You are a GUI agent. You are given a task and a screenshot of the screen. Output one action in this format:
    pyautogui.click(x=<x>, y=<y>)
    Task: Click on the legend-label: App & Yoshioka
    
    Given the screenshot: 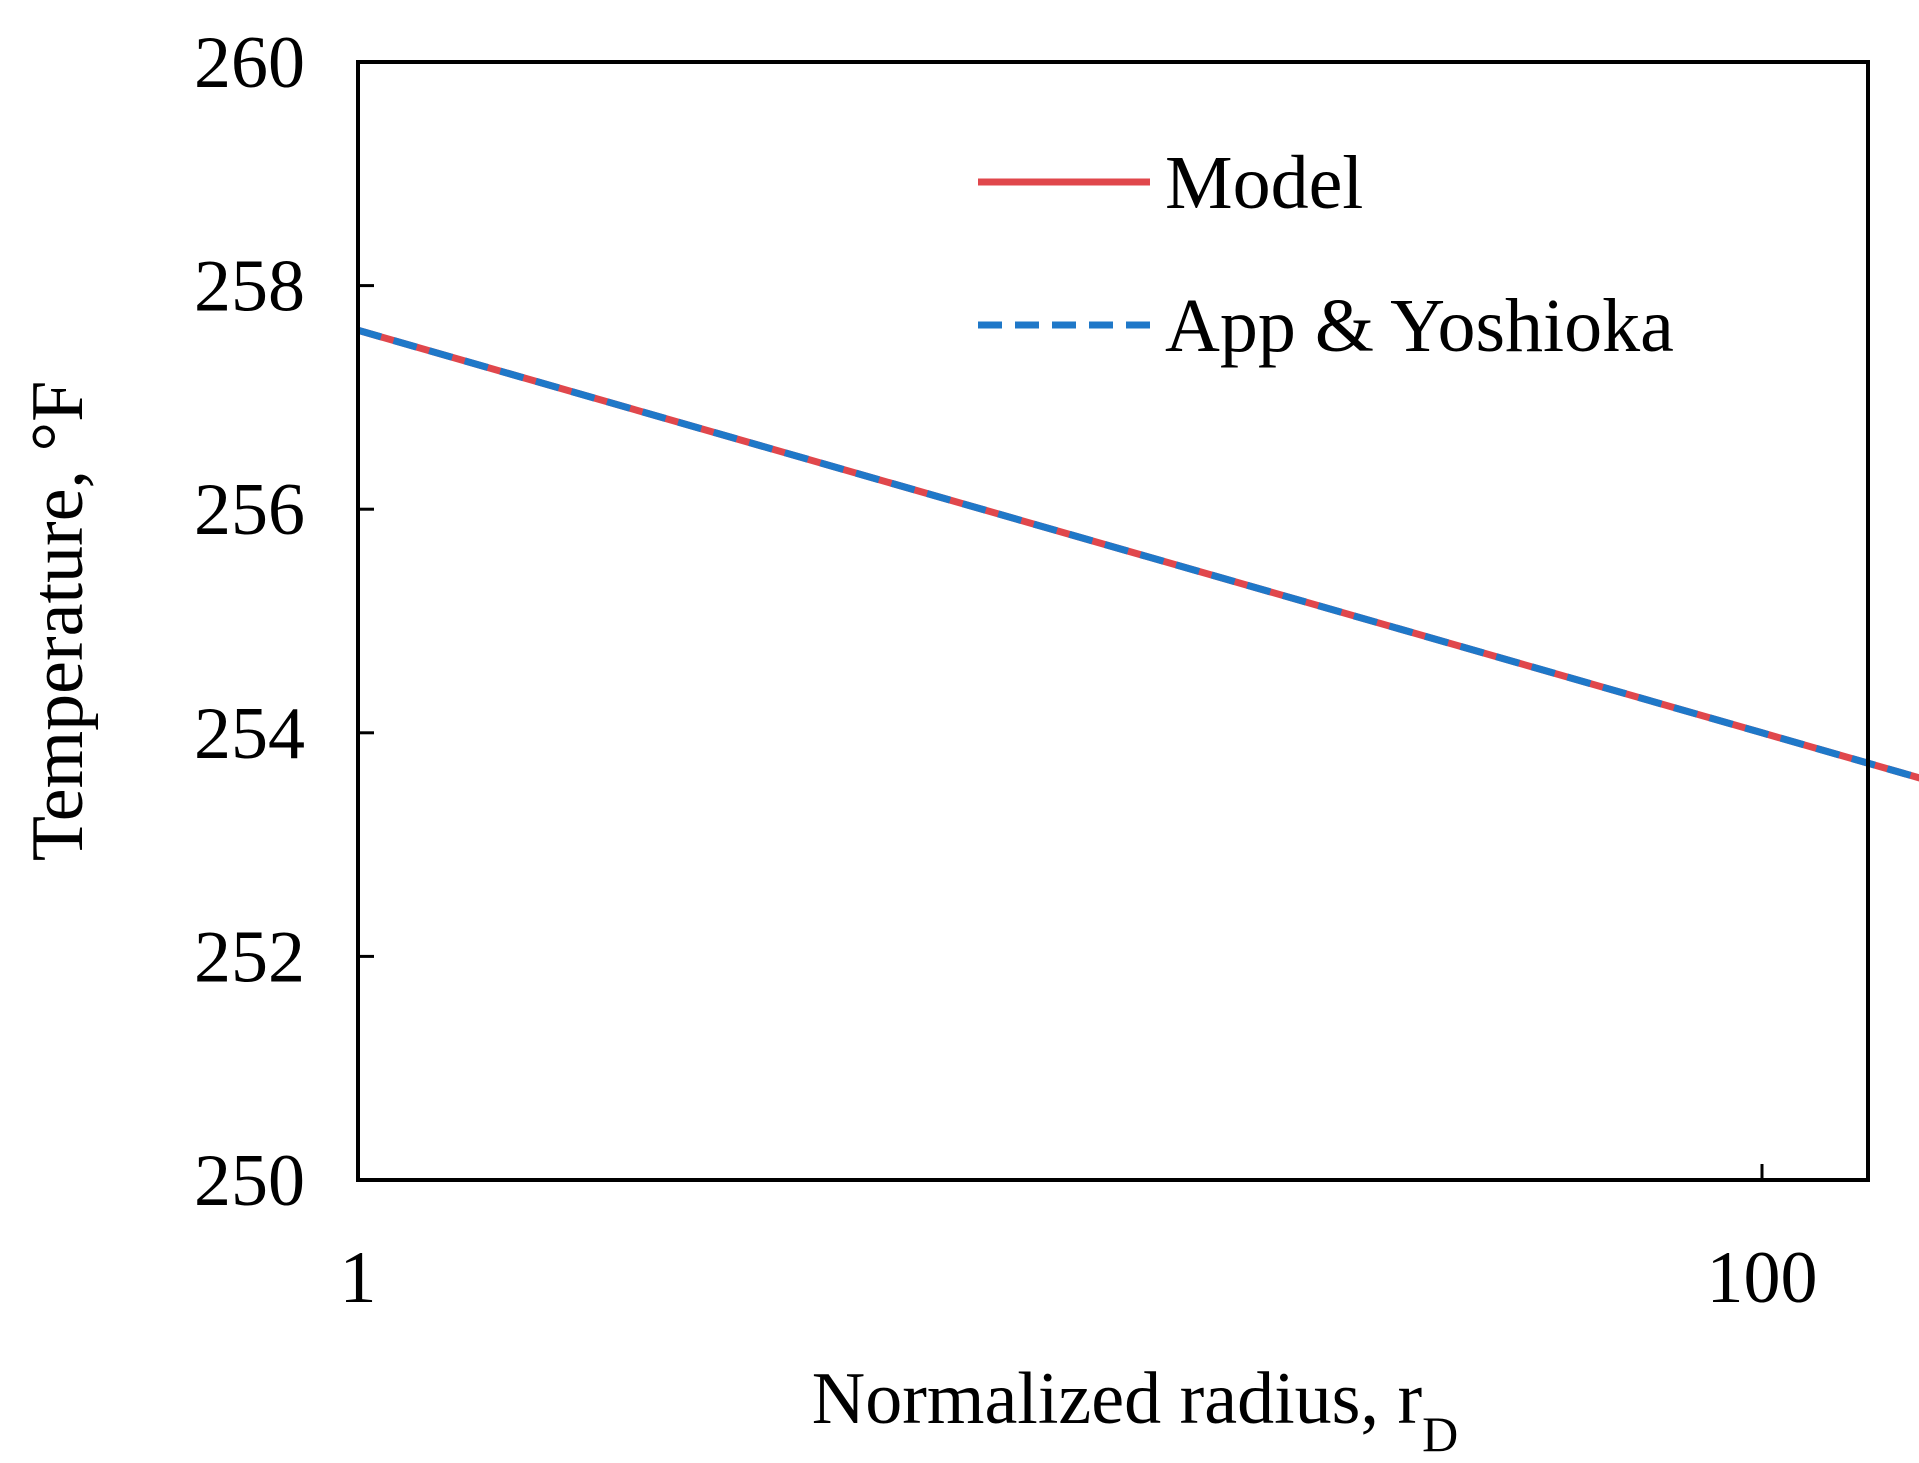 What is the action you would take?
    pyautogui.click(x=1419, y=326)
    